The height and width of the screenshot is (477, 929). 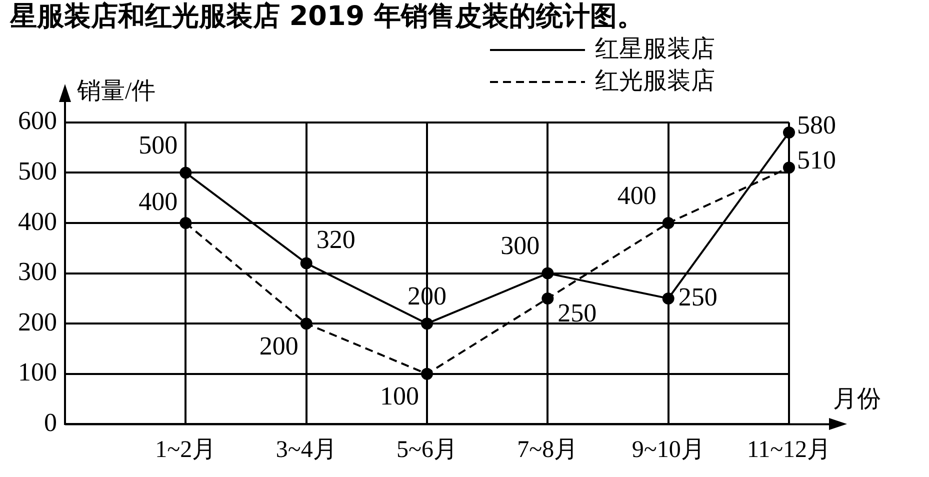 I want to click on y-axis-title: 销量/件, so click(x=116, y=91).